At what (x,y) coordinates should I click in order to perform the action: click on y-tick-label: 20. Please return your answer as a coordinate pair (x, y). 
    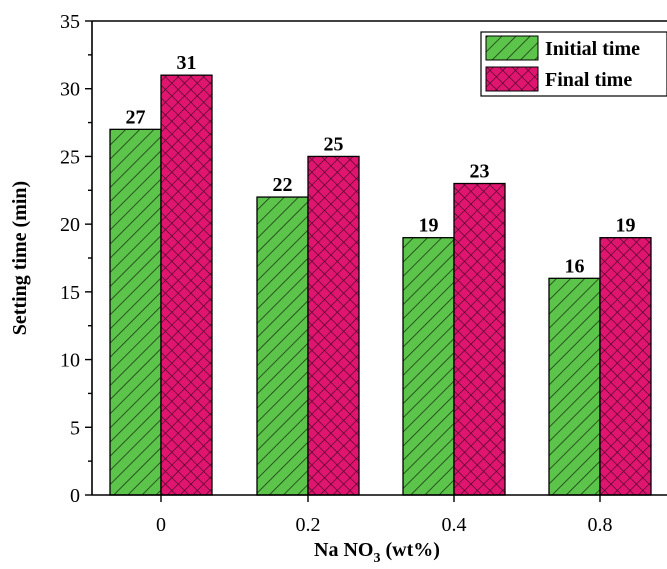
    Looking at the image, I should click on (70, 225).